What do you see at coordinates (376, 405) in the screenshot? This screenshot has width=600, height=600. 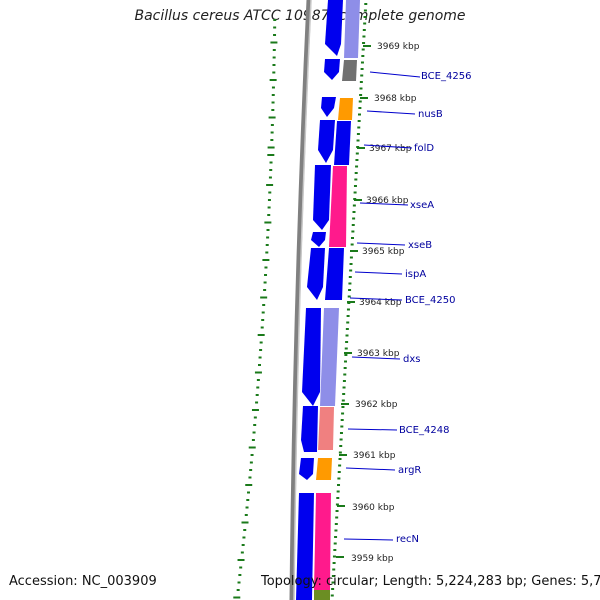 I see `kbp-label: 3962 kbp` at bounding box center [376, 405].